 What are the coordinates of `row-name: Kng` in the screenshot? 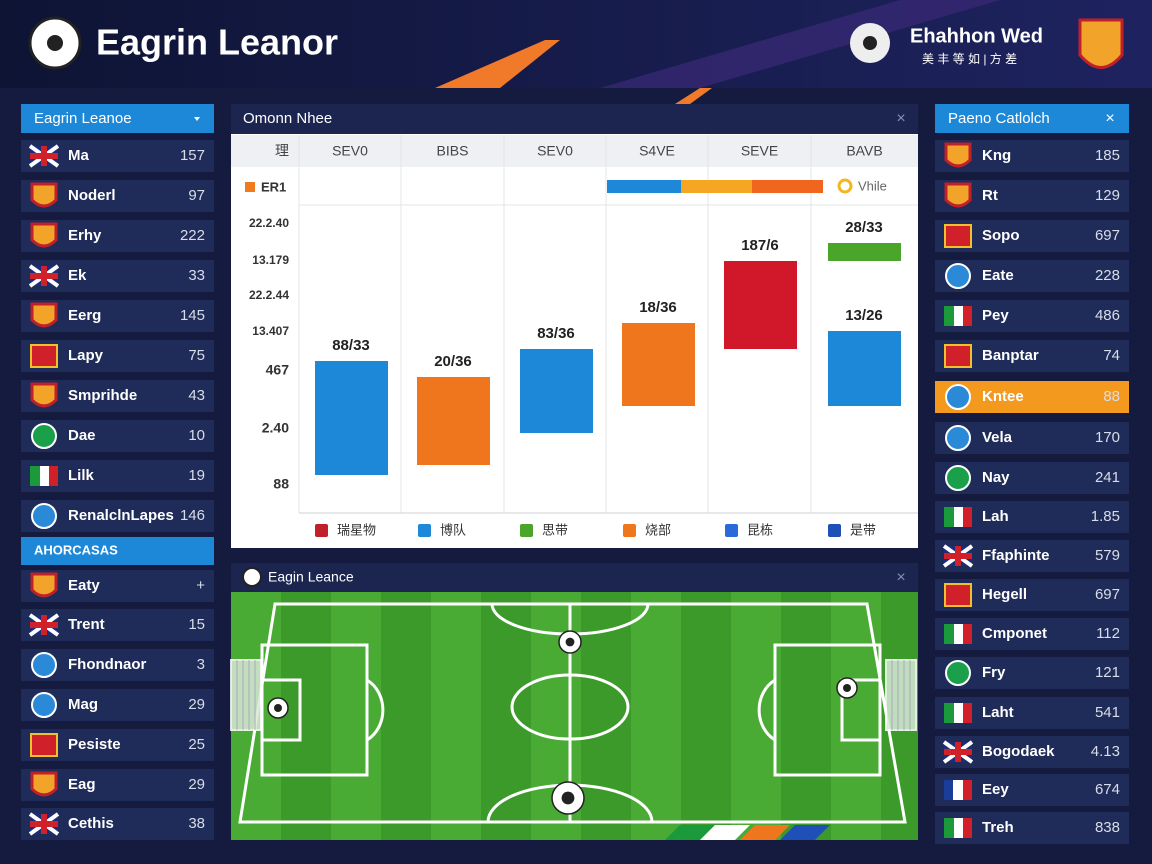 It's located at (996, 155).